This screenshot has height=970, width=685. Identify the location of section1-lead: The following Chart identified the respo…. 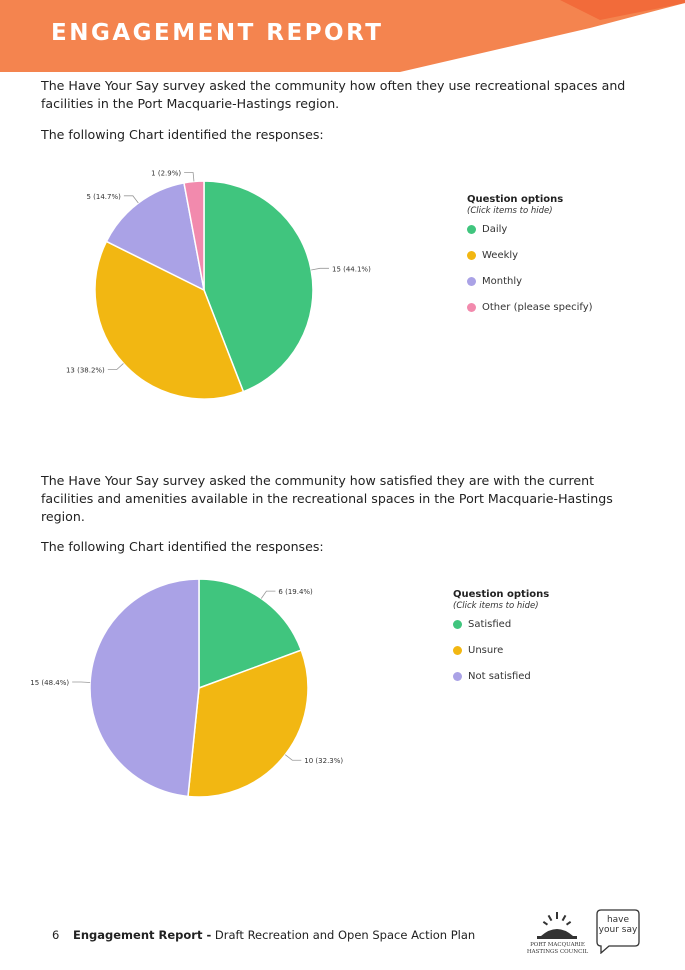
(182, 134).